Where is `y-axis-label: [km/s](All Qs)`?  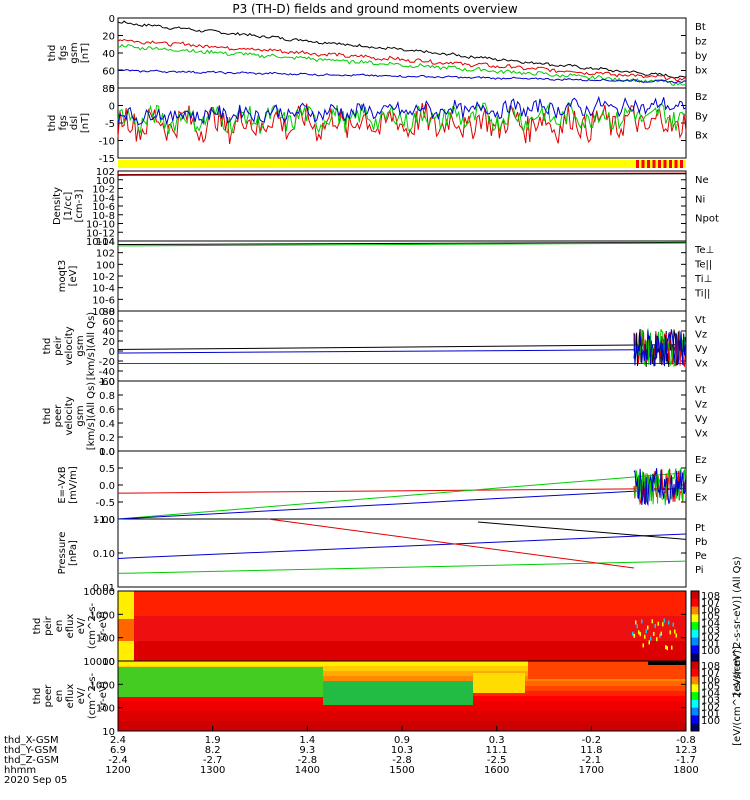
y-axis-label: [km/s](All Qs) is located at coordinates (91, 346).